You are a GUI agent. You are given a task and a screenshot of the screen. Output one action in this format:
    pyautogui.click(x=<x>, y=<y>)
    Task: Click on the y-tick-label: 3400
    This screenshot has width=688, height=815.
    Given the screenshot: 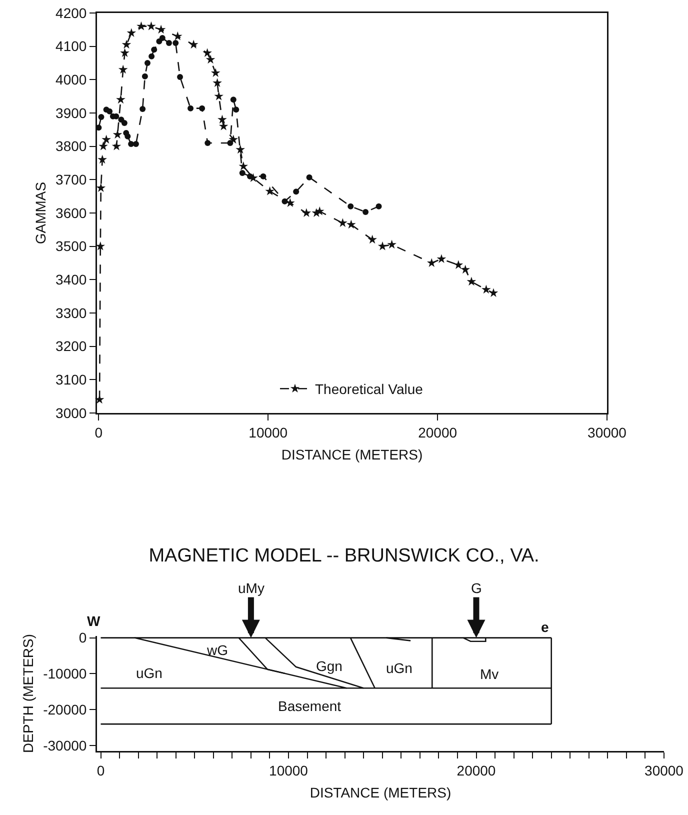 What is the action you would take?
    pyautogui.click(x=71, y=280)
    